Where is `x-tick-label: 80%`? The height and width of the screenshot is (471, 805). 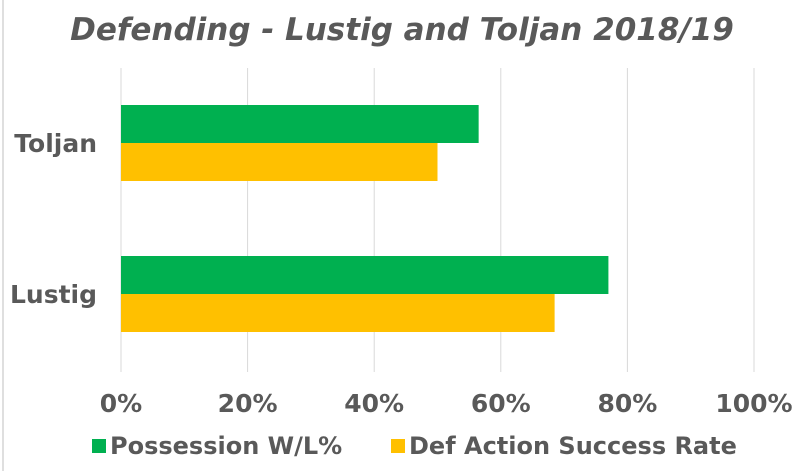 x-tick-label: 80% is located at coordinates (627, 403).